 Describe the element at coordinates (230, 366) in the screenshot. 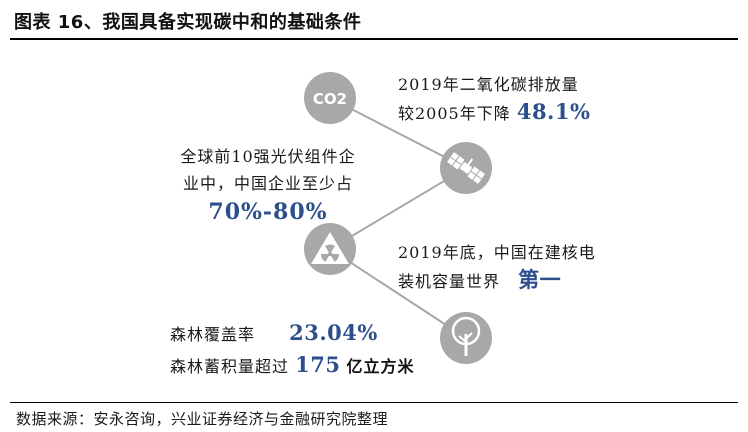

I see `forest-line-2-prefix: 森林蓄积量超过` at that location.